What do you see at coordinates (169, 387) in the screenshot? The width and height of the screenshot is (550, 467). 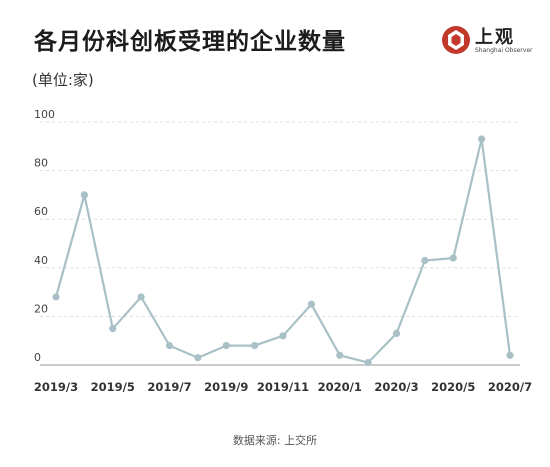 I see `x-tick-label: 2019/7` at bounding box center [169, 387].